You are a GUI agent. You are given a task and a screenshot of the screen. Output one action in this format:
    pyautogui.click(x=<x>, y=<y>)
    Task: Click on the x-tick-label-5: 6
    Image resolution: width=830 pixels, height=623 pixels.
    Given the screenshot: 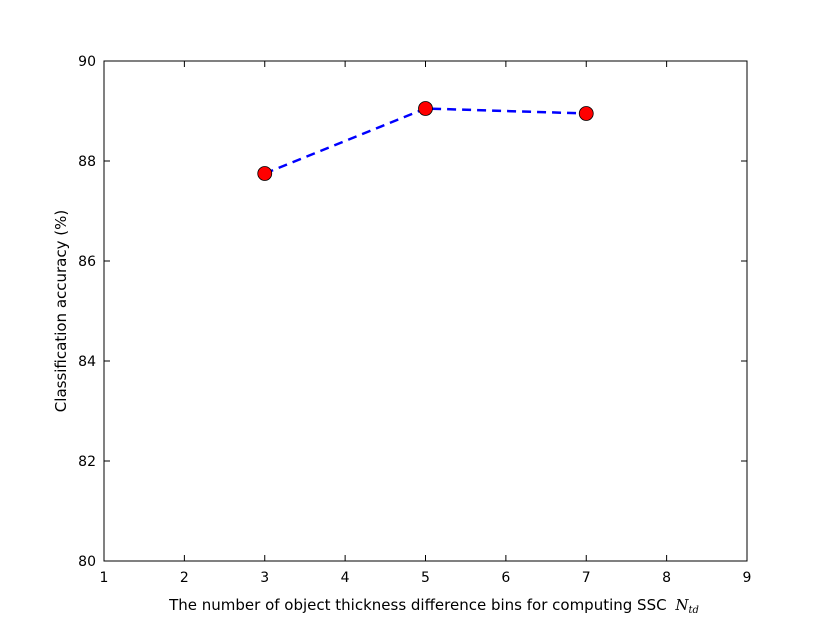 What is the action you would take?
    pyautogui.click(x=505, y=578)
    